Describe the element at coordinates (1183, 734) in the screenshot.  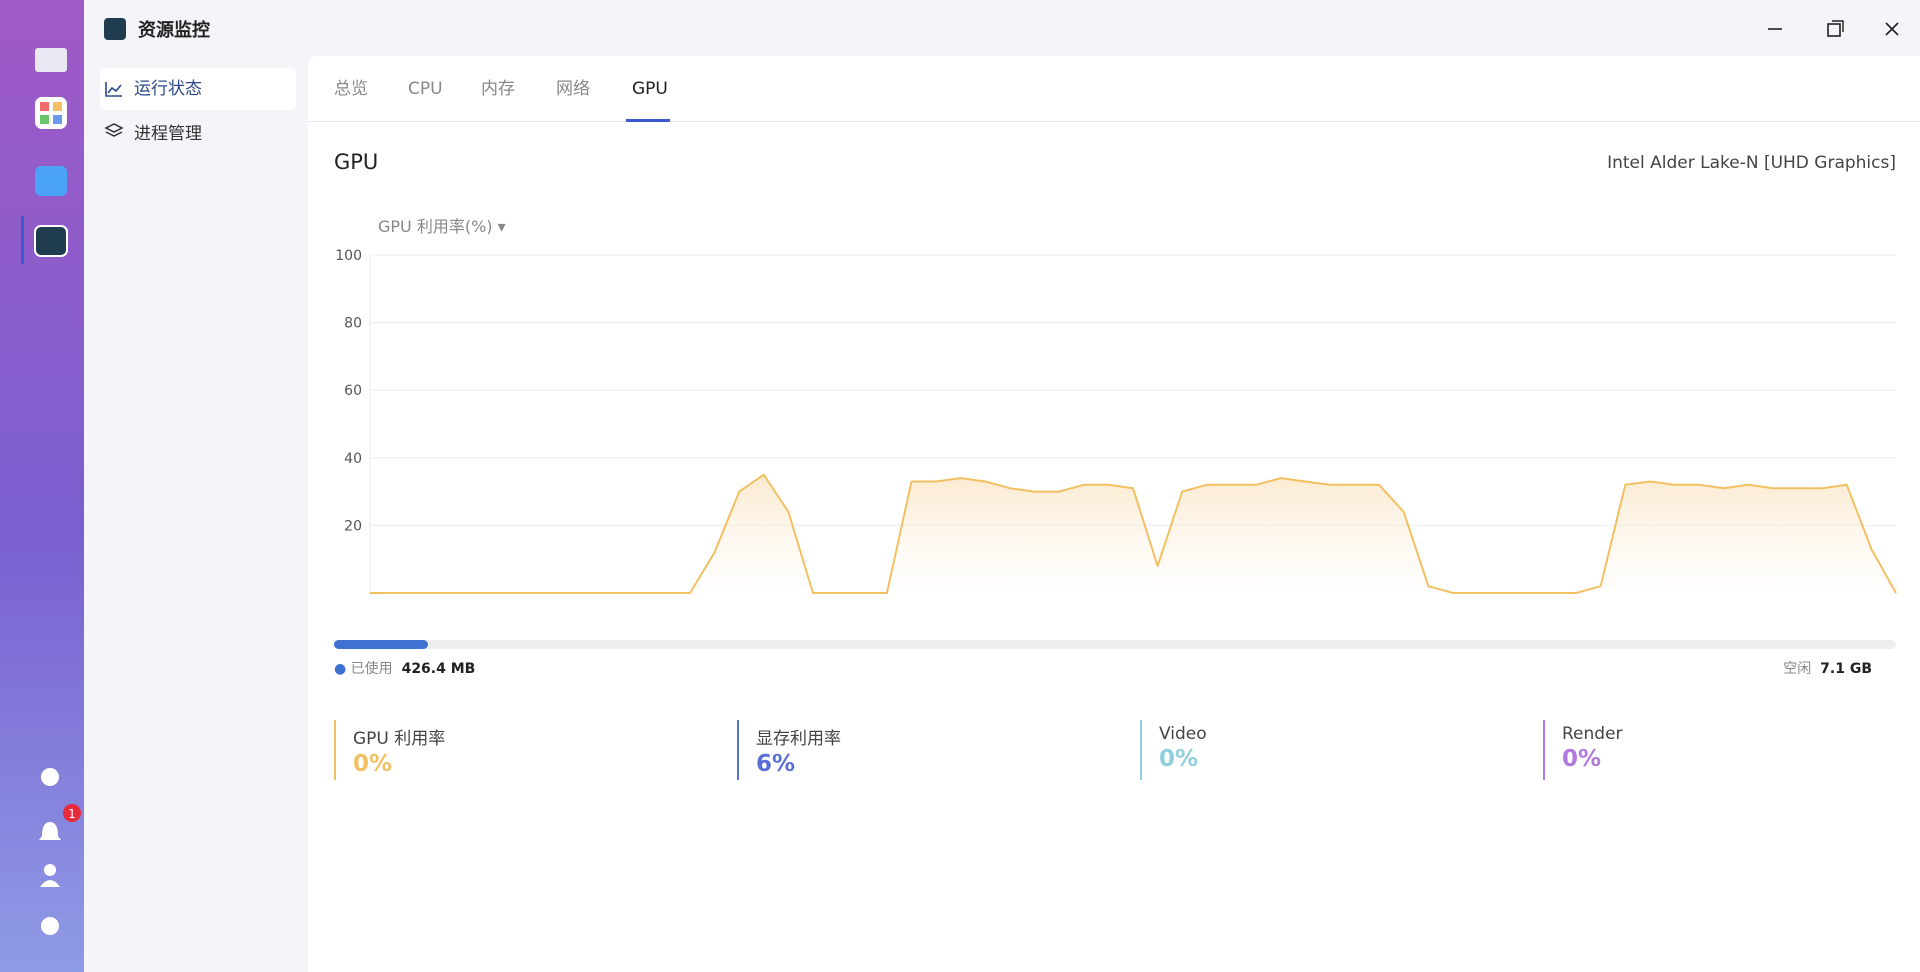
I see `stat-name: Video` at that location.